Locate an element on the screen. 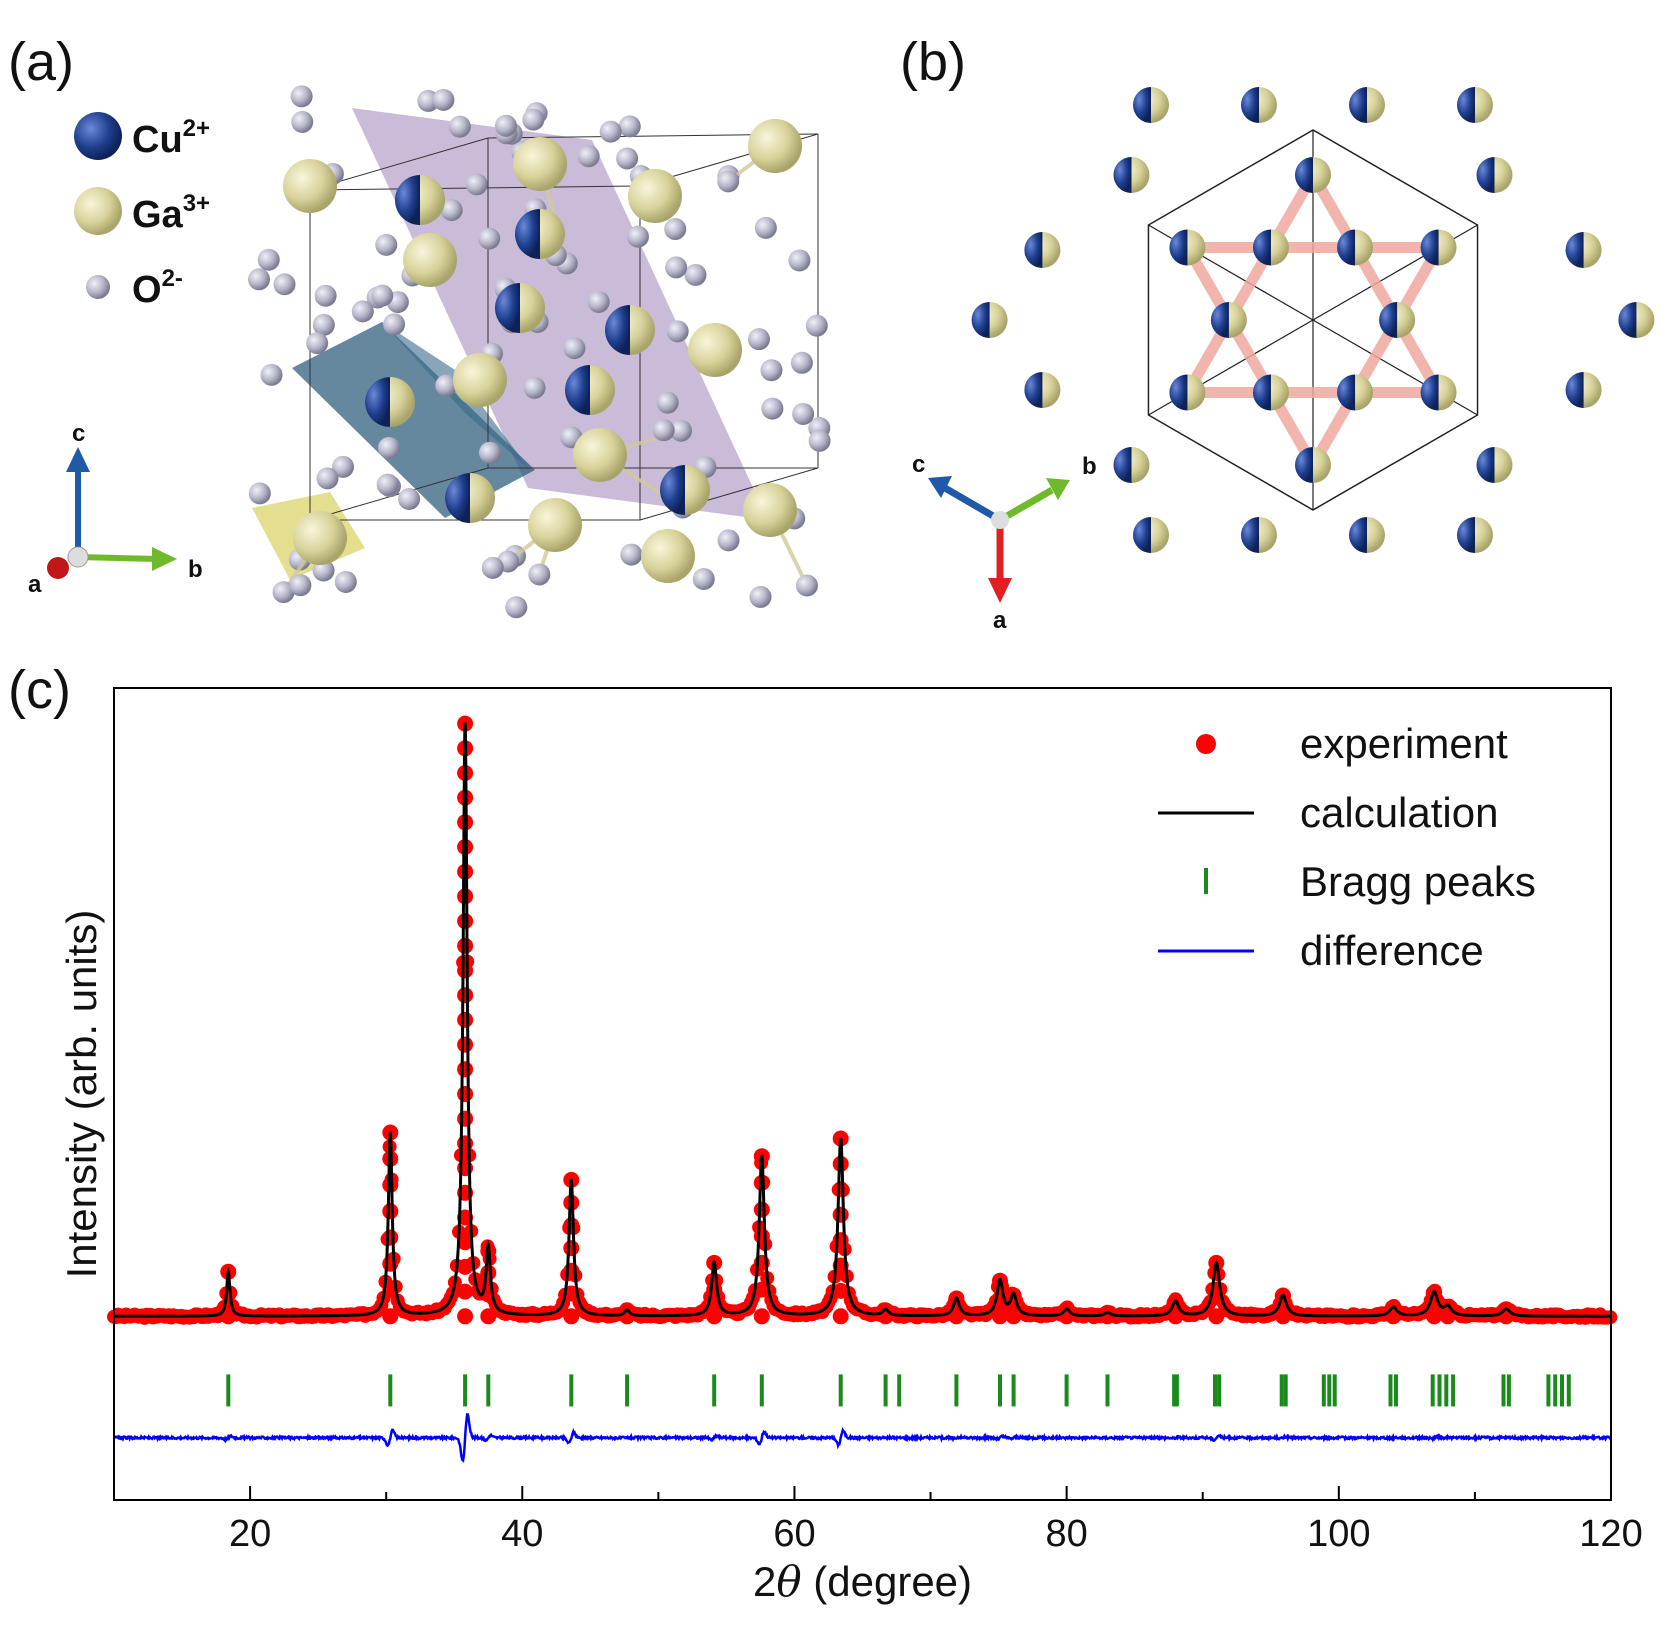  triad-origin is located at coordinates (78, 557).